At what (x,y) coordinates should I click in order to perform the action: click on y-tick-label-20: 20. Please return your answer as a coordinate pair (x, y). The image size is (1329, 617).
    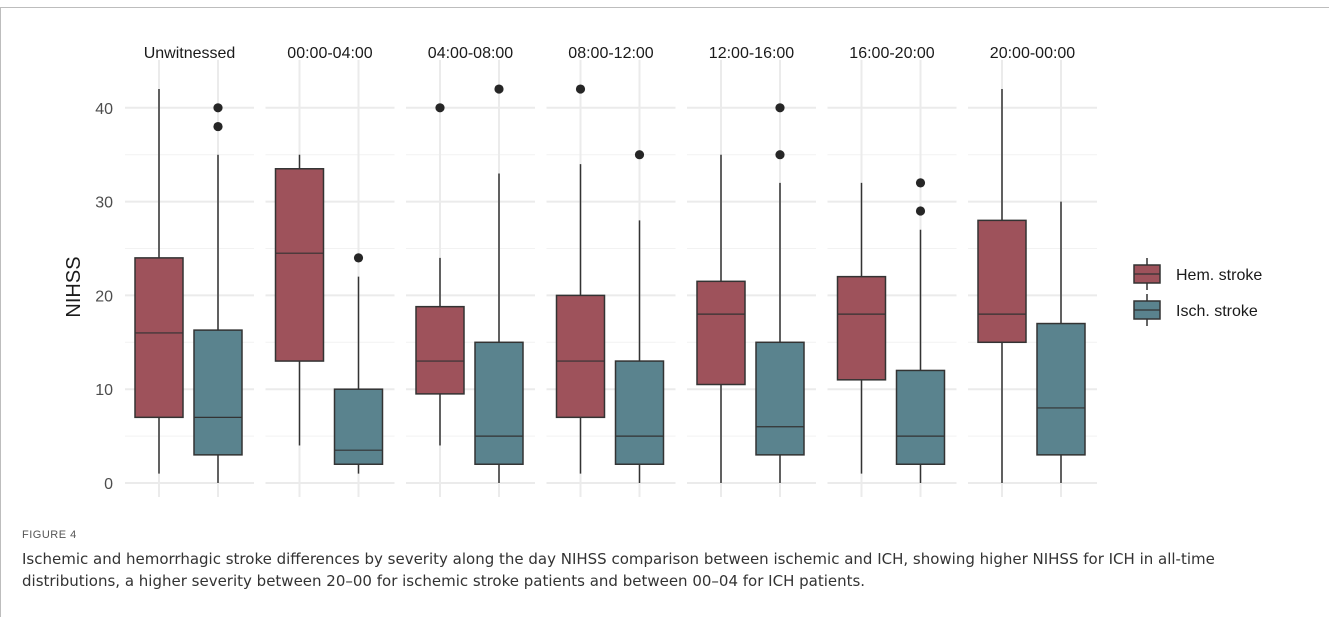
    Looking at the image, I should click on (104, 296).